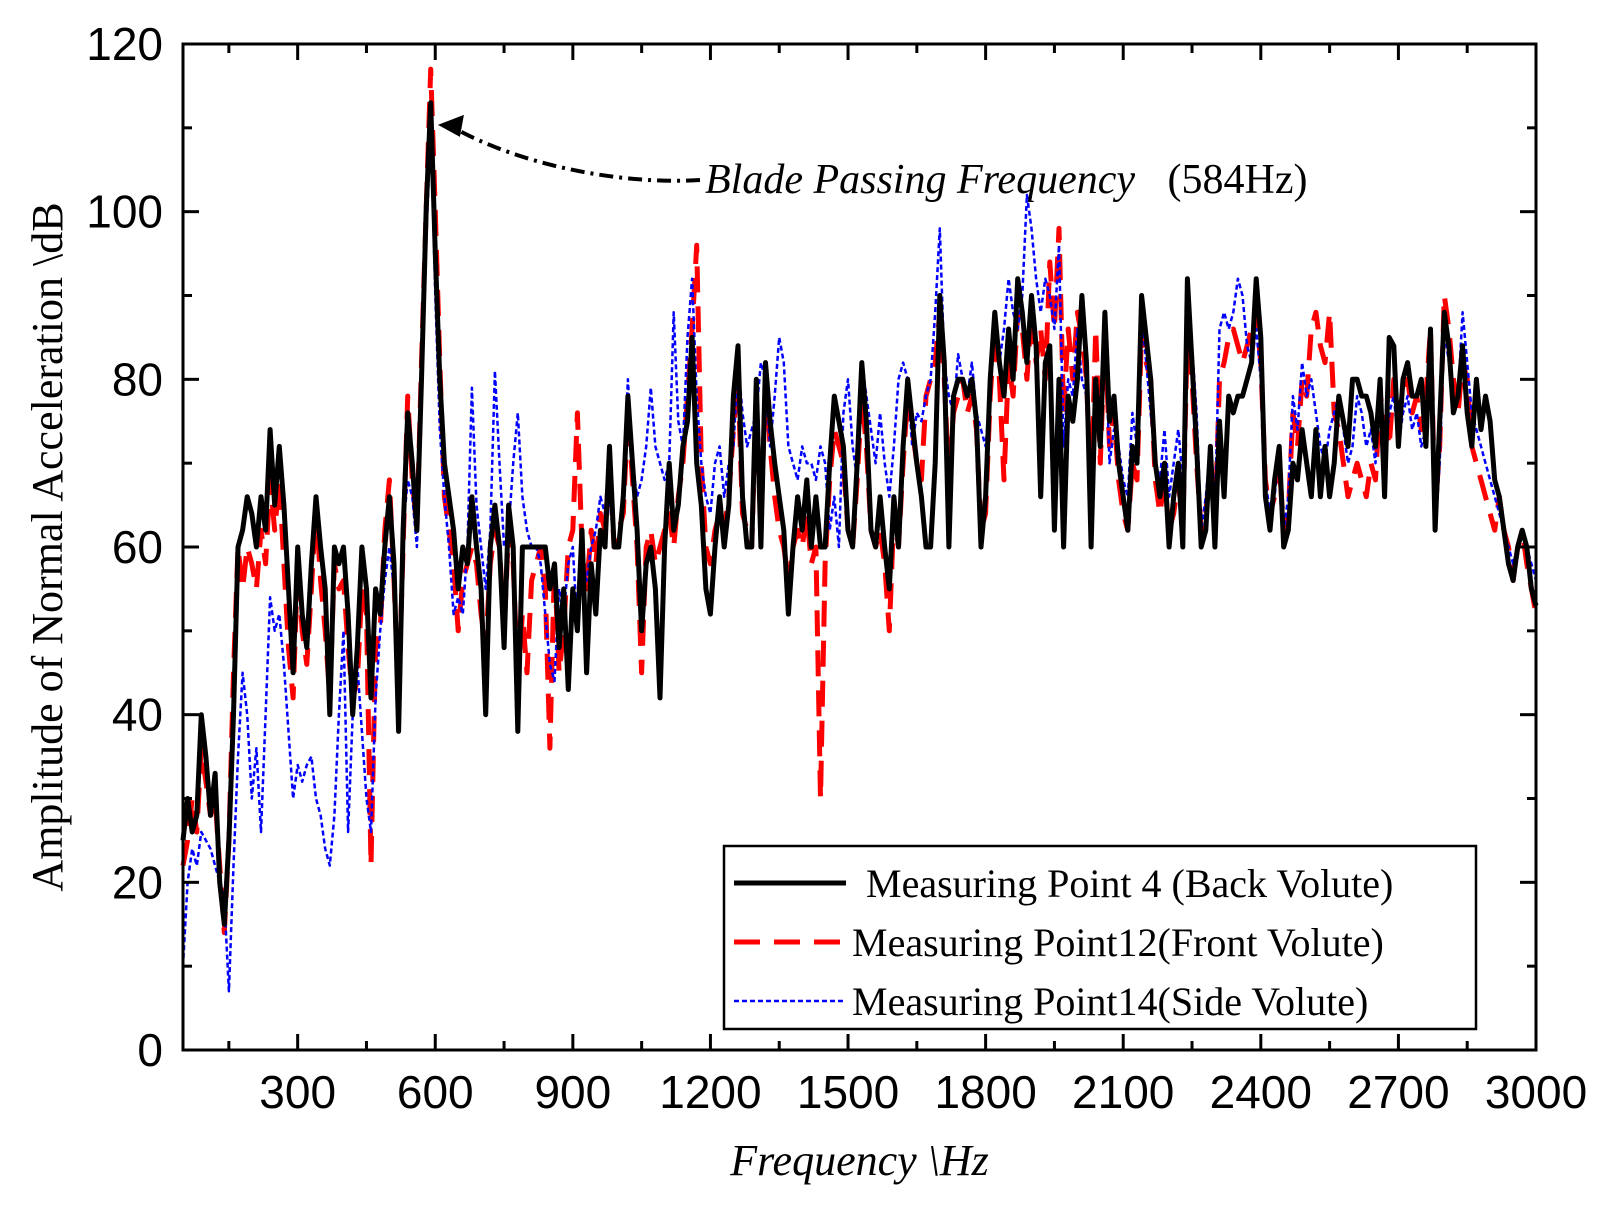 Image resolution: width=1604 pixels, height=1210 pixels. What do you see at coordinates (1110, 1001) in the screenshot?
I see `legend-label-3: Measuring Point14(Side Volute)` at bounding box center [1110, 1001].